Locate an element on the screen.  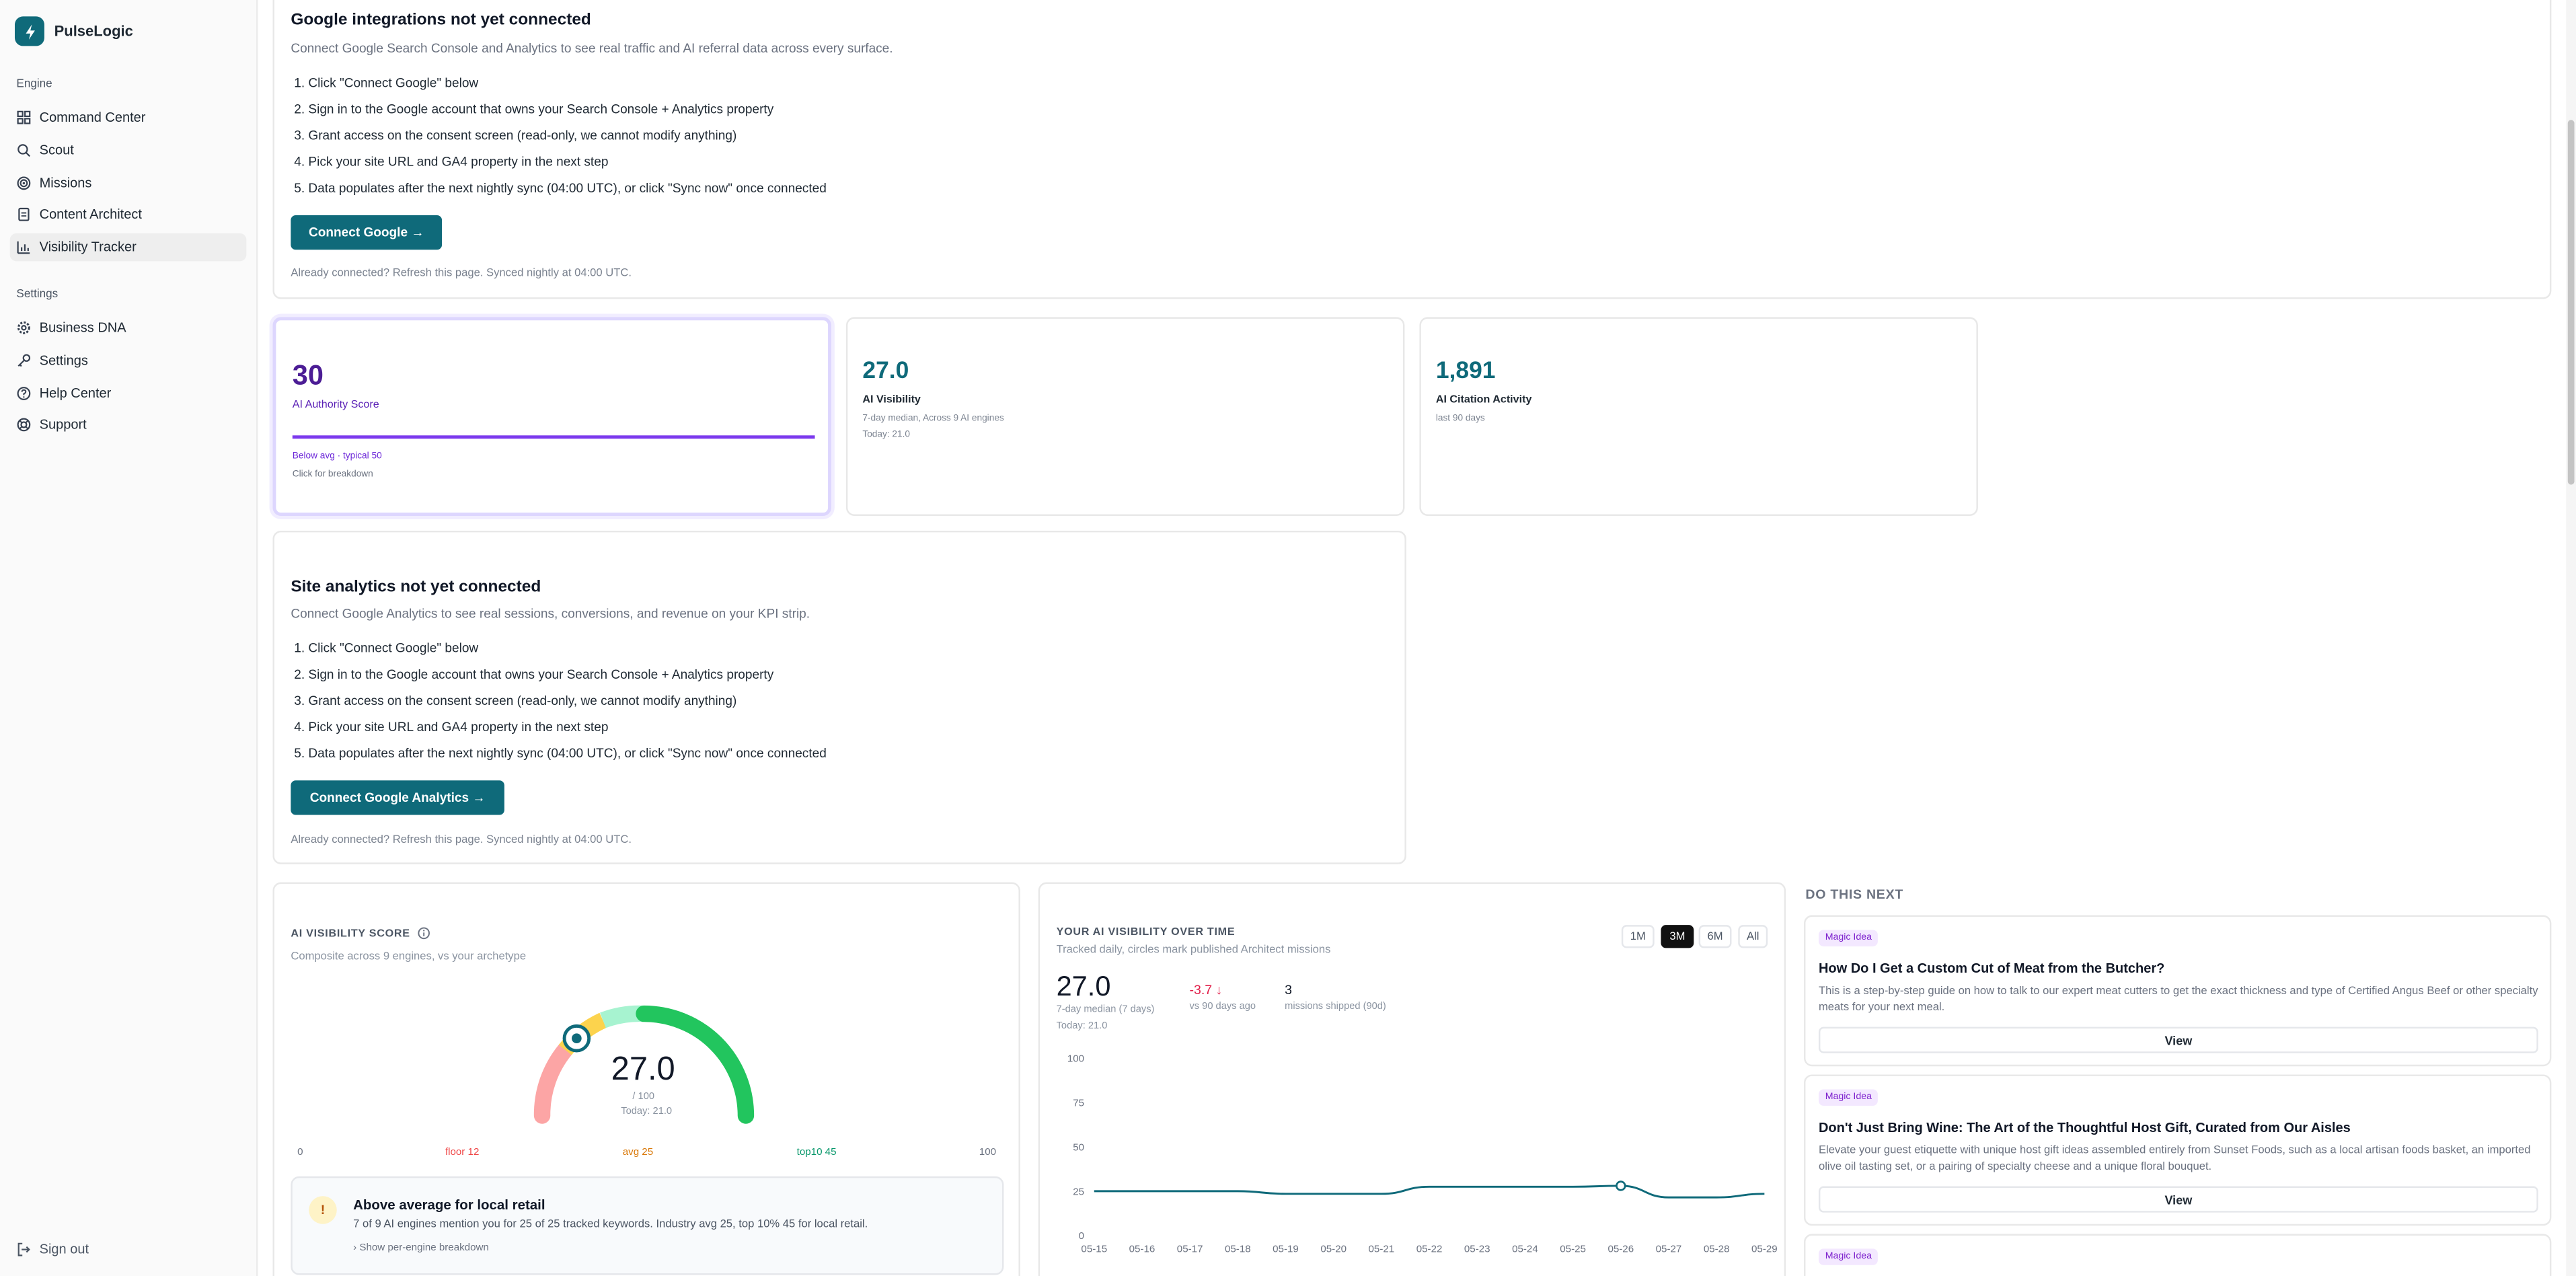
trend-missions-label: missions shipped (90d) is located at coordinates (1335, 1007).